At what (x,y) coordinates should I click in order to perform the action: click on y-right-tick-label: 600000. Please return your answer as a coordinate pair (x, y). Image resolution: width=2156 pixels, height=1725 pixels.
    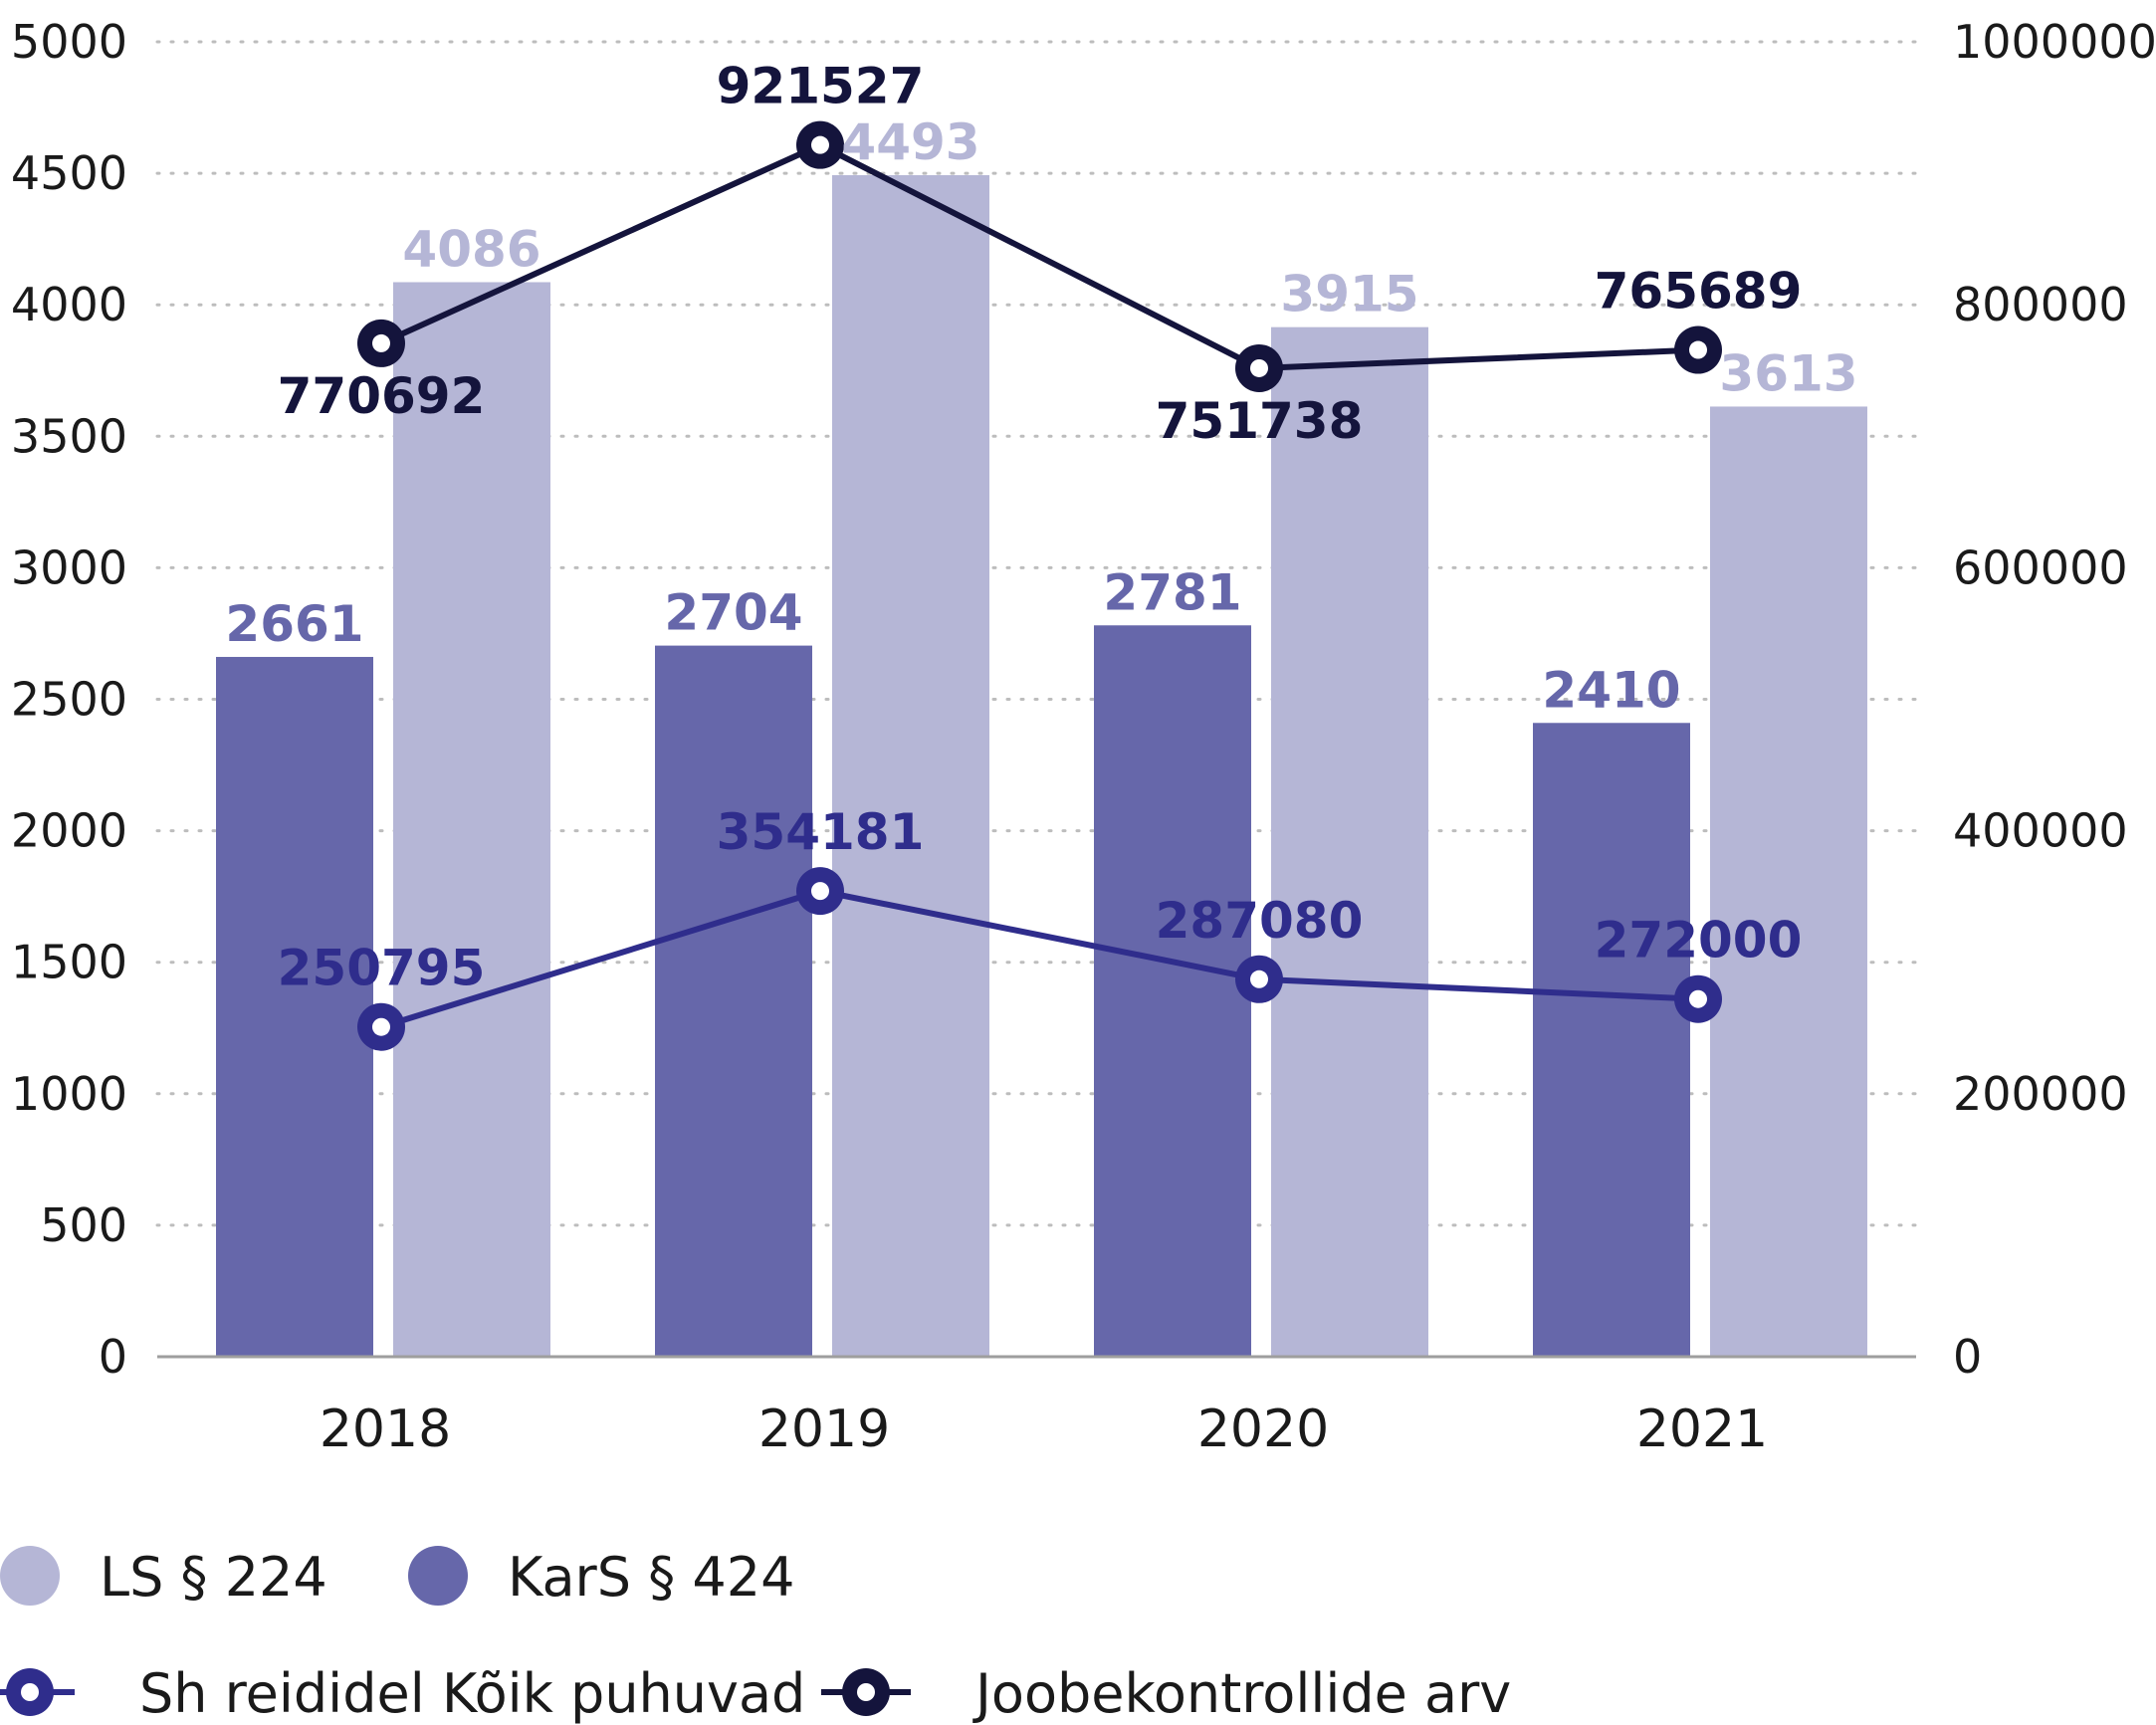
    Looking at the image, I should click on (2040, 567).